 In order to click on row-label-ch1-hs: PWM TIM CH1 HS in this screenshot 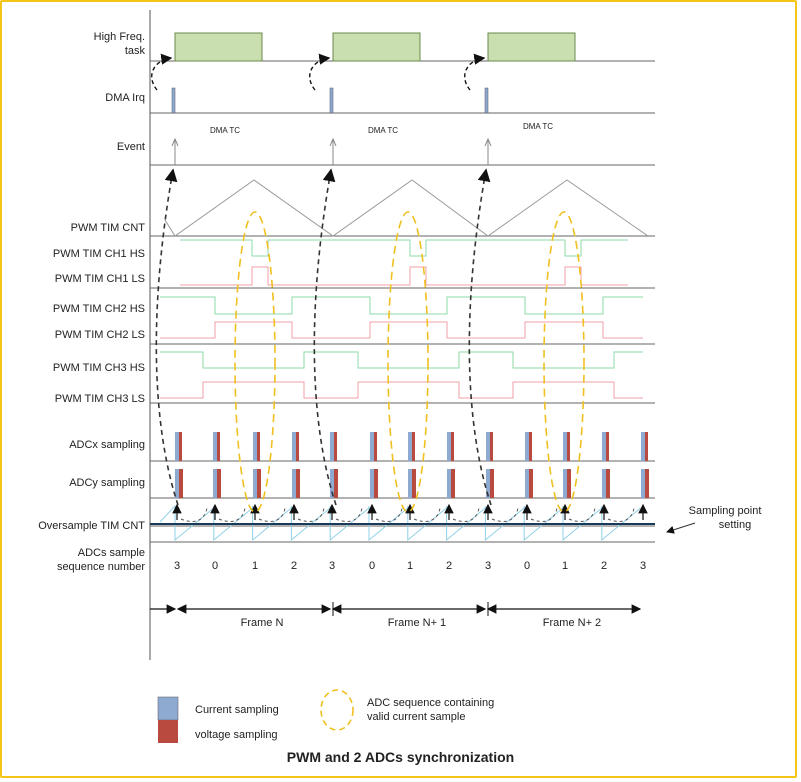, I will do `click(99, 254)`.